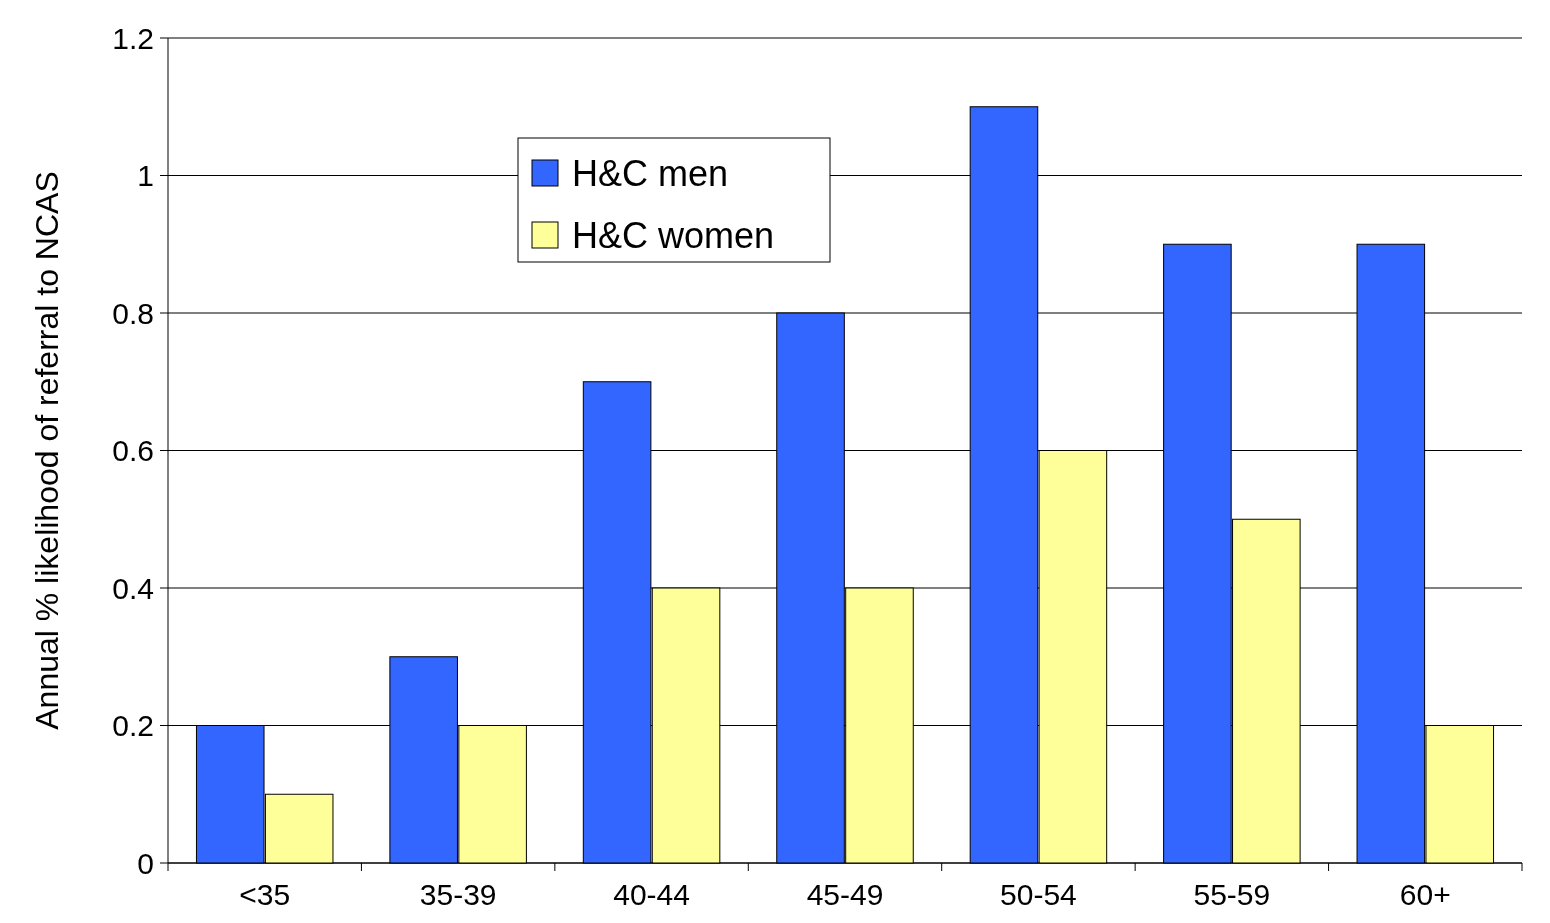 The image size is (1550, 923). I want to click on x-tick-label: <35, so click(265, 894).